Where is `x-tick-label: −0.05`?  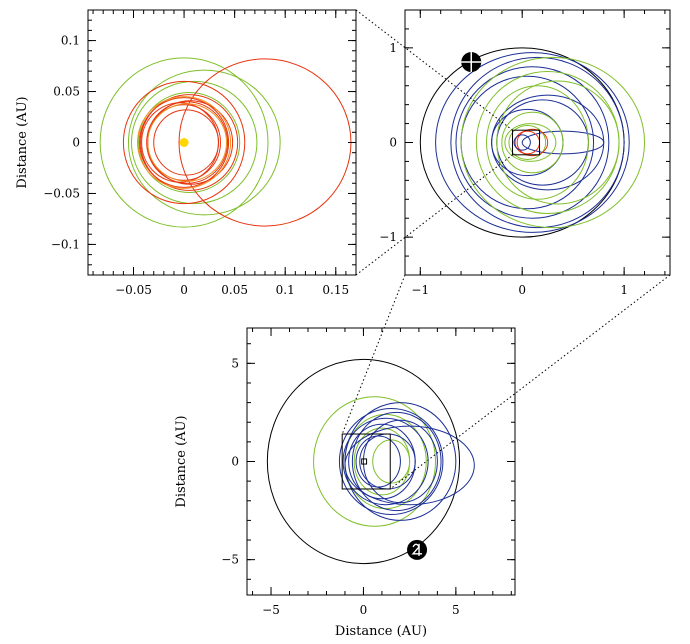
x-tick-label: −0.05 is located at coordinates (133, 290).